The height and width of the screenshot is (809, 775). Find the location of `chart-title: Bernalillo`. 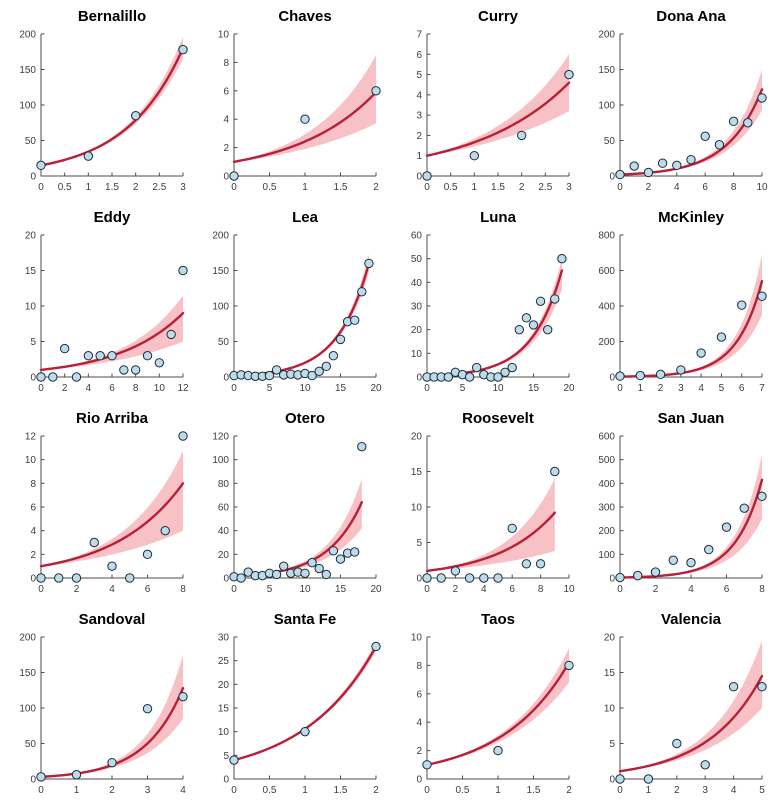

chart-title: Bernalillo is located at coordinates (112, 16).